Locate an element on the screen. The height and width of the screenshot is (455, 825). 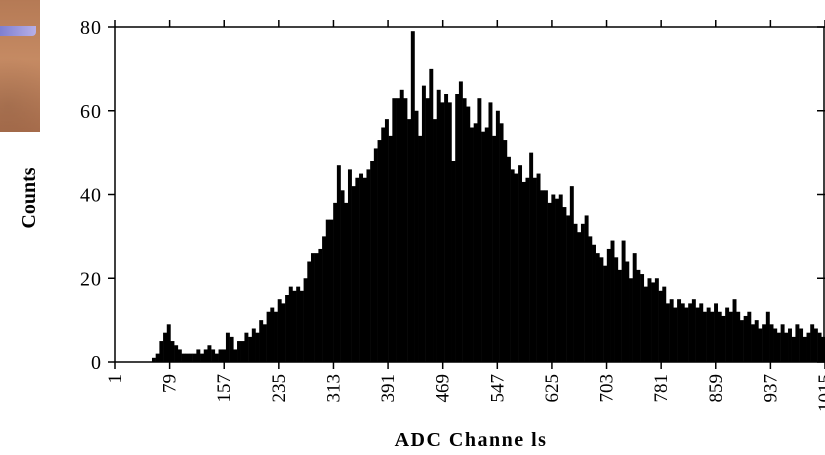
x-tick-label: 469 is located at coordinates (443, 388).